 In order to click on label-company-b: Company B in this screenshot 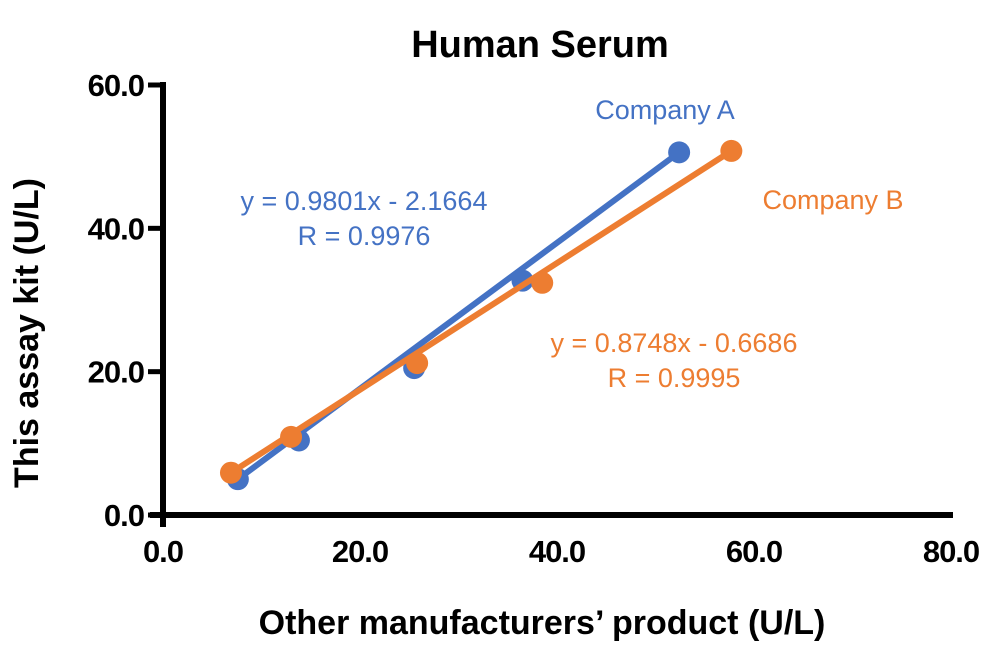, I will do `click(832, 200)`.